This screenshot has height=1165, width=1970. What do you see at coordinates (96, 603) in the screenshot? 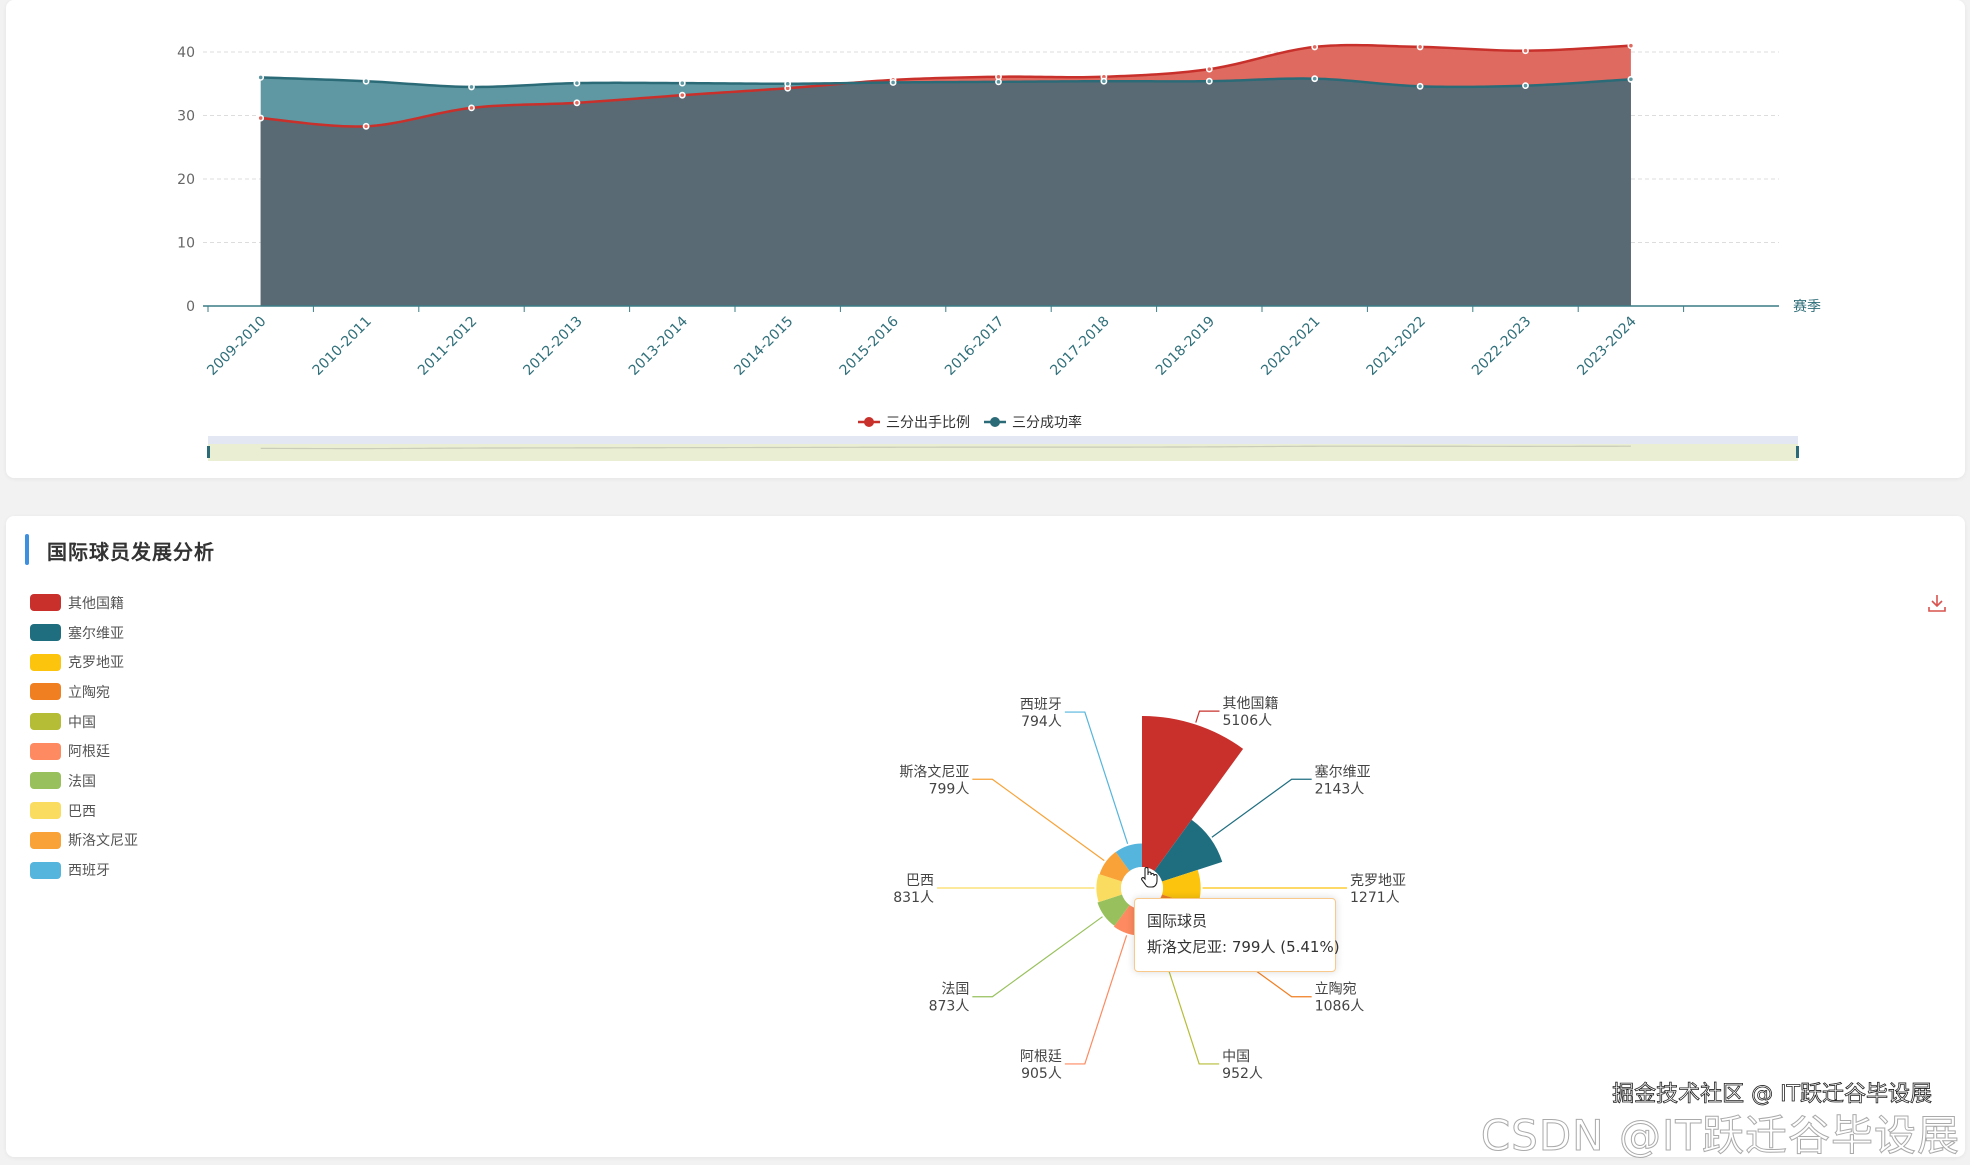
I see `legend-label: 其他国籍` at bounding box center [96, 603].